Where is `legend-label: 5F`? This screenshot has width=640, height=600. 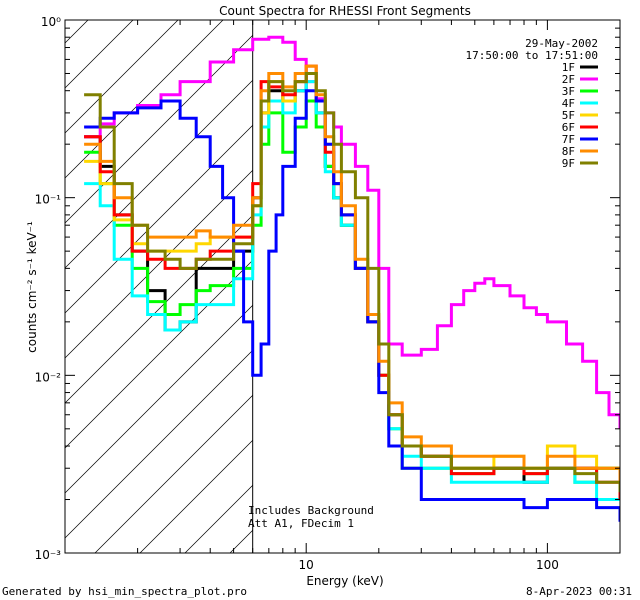
legend-label: 5F is located at coordinates (568, 115).